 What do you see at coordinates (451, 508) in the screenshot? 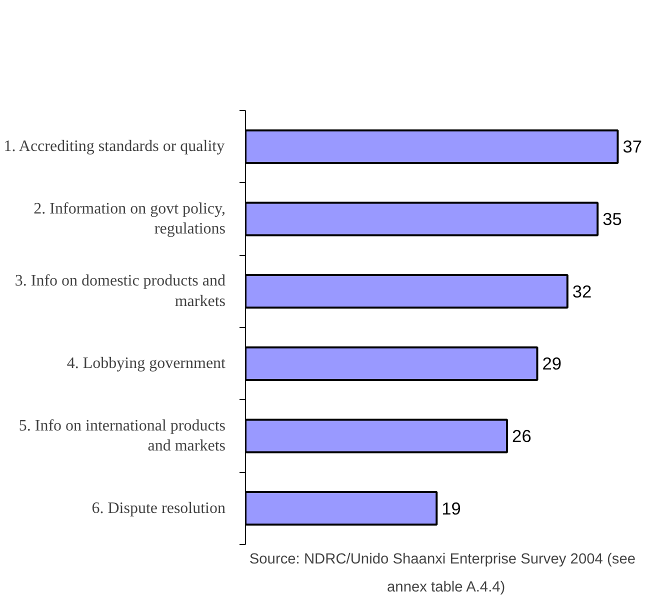
I see `data-label: 19` at bounding box center [451, 508].